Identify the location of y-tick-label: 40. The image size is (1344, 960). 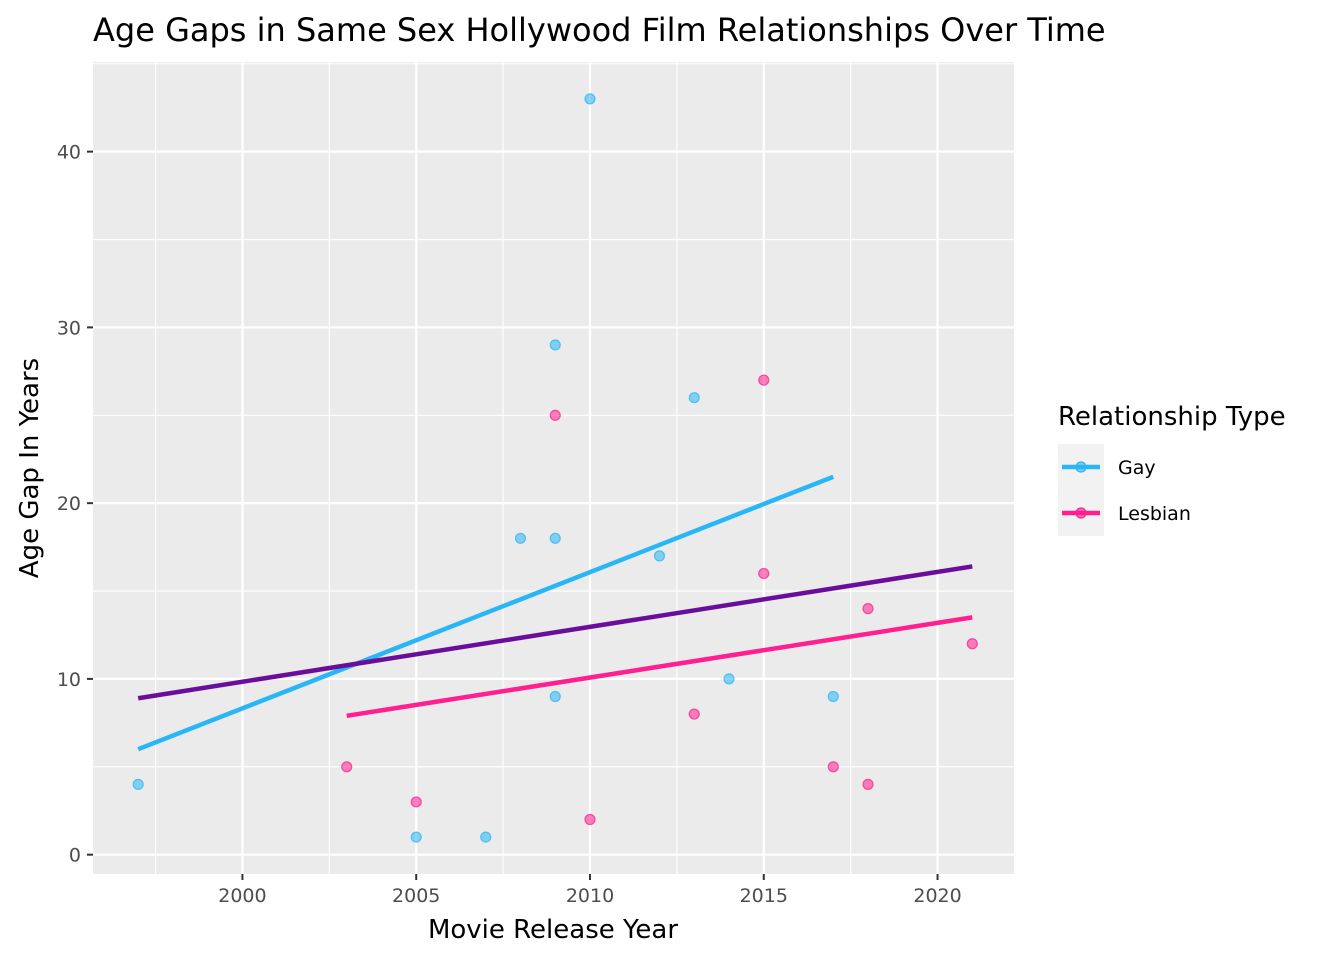
(69, 153).